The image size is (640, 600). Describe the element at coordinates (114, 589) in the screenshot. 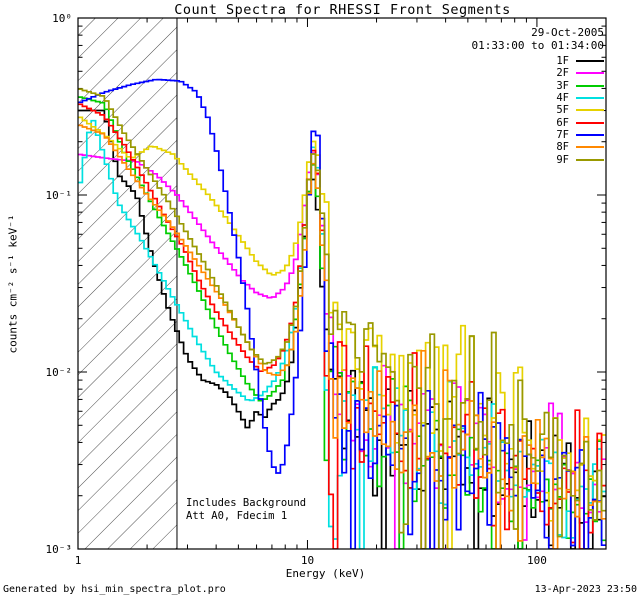

I see `footer-generator-text: Generated by hsi_min_spectra_plot.pro` at that location.